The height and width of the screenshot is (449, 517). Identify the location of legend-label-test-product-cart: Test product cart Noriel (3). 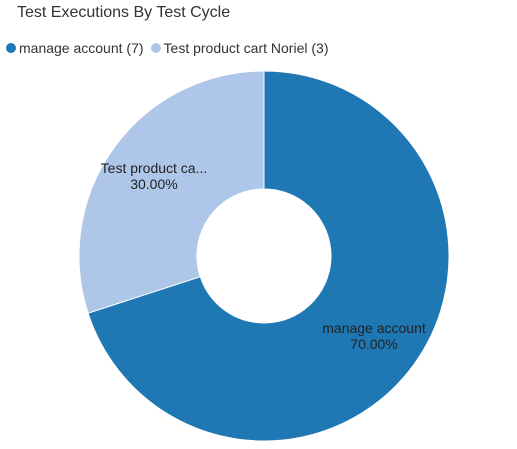
(246, 48).